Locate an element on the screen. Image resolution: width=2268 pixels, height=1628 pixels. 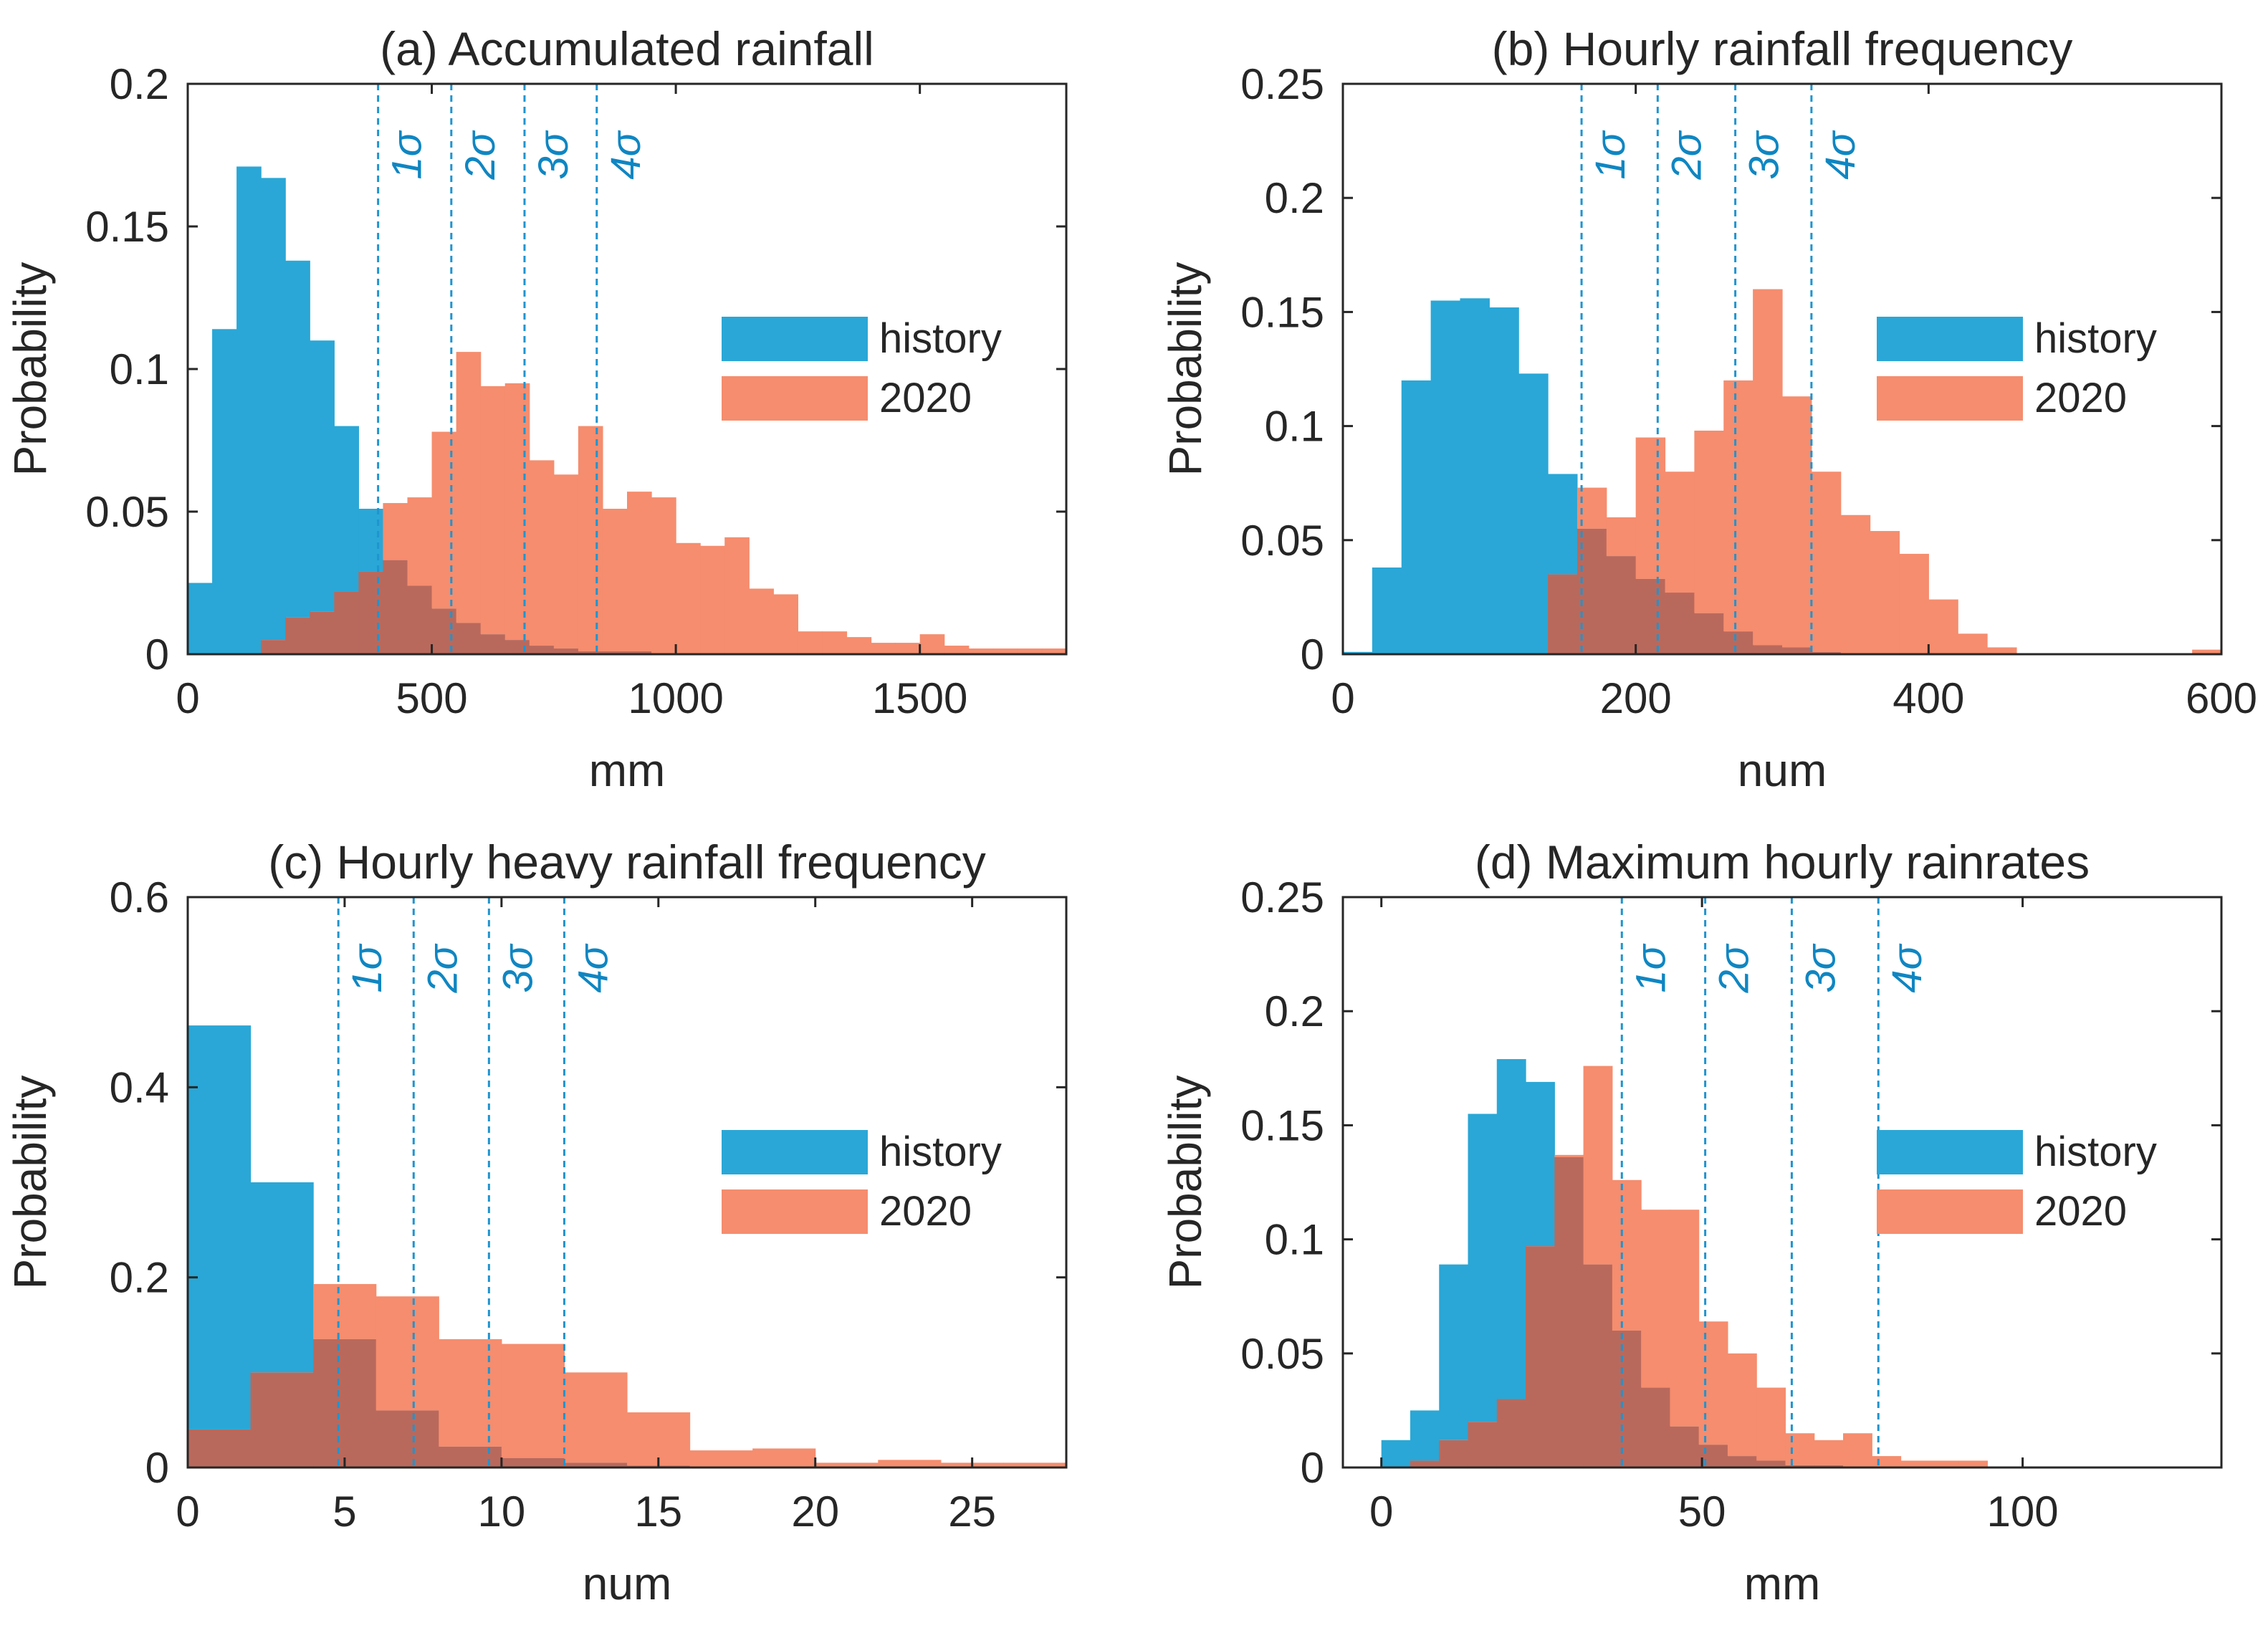
axis-ticks is located at coordinates (626, 1182).